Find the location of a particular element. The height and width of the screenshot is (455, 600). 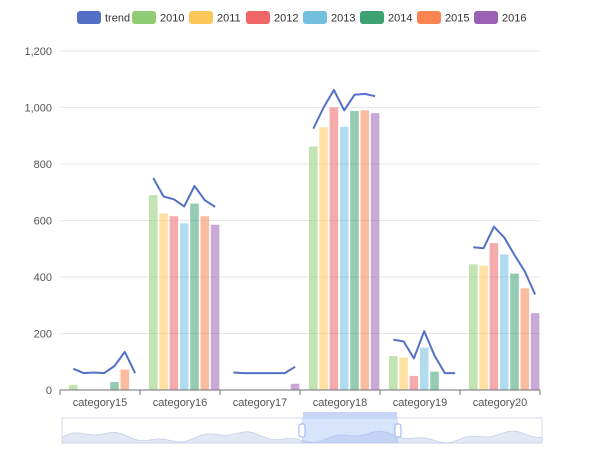

trend-line-category17 is located at coordinates (264, 370).